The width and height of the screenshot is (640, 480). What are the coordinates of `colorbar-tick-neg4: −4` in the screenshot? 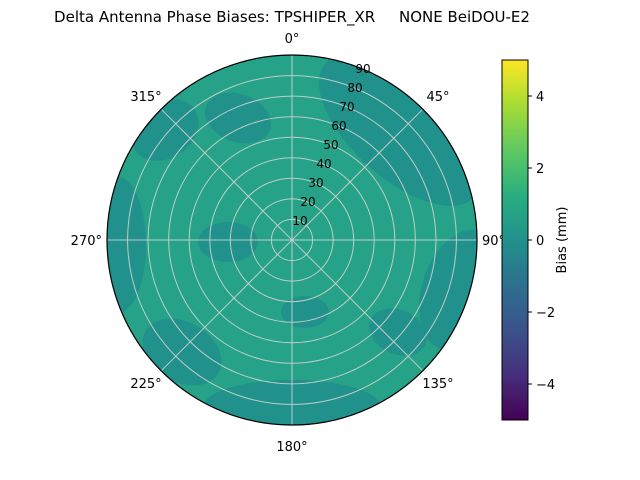 It's located at (545, 385).